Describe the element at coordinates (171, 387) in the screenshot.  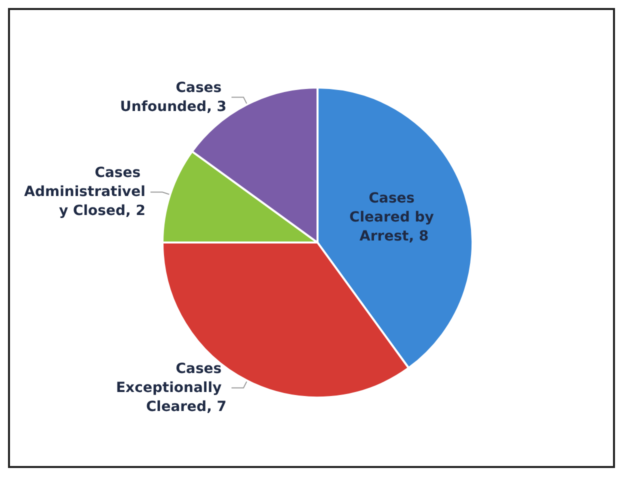
I see `slice-label: Cases Exceptionally Cleared, 7` at that location.